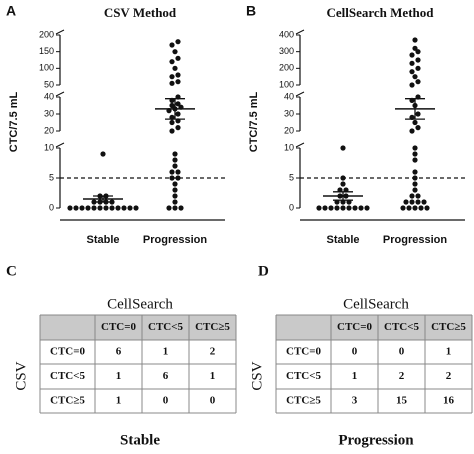 The image size is (474, 454). What do you see at coordinates (165, 327) in the screenshot?
I see `column-header: CTC<5` at bounding box center [165, 327].